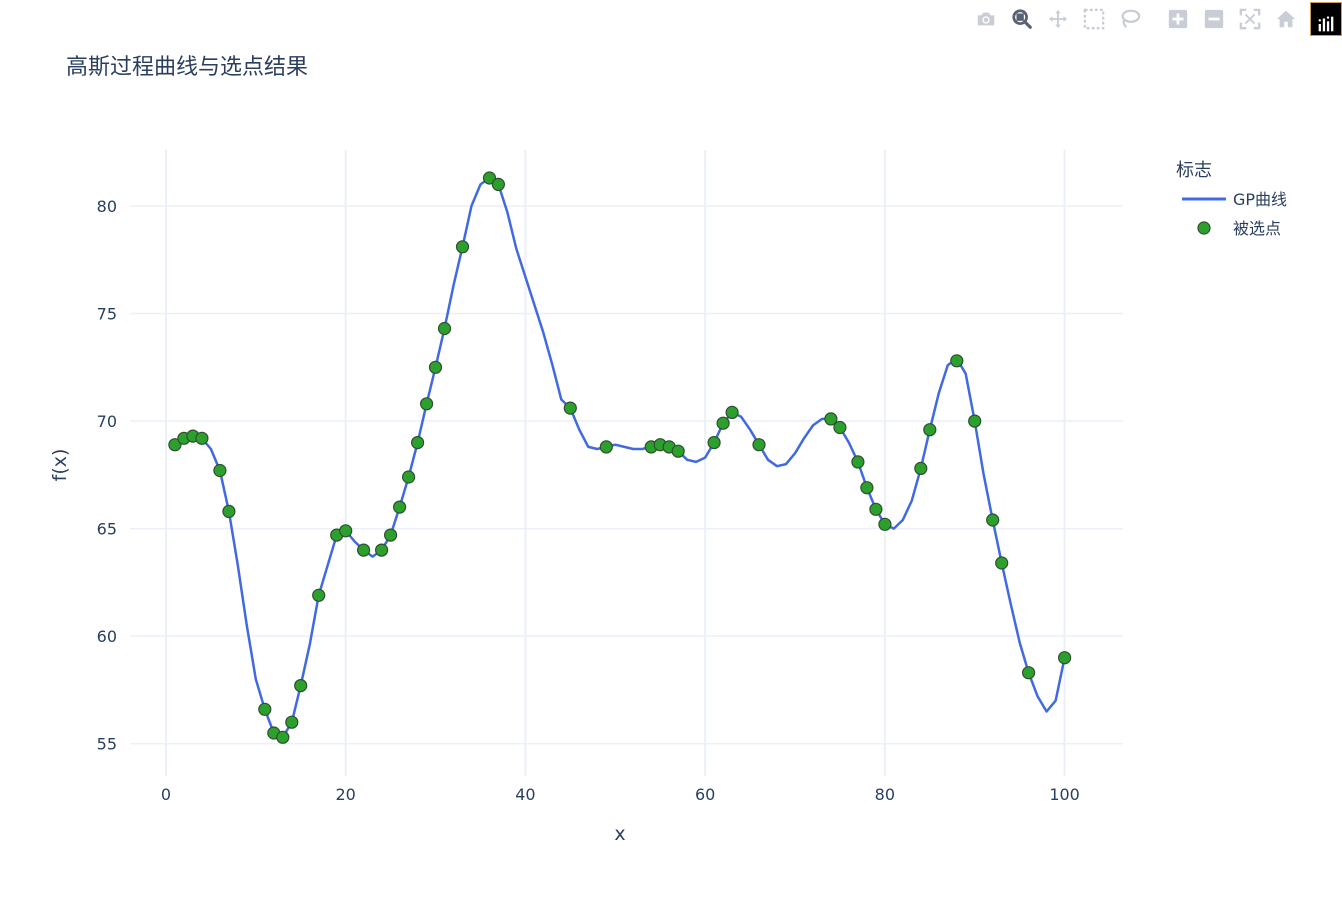  I want to click on pan-icon, so click(1058, 19).